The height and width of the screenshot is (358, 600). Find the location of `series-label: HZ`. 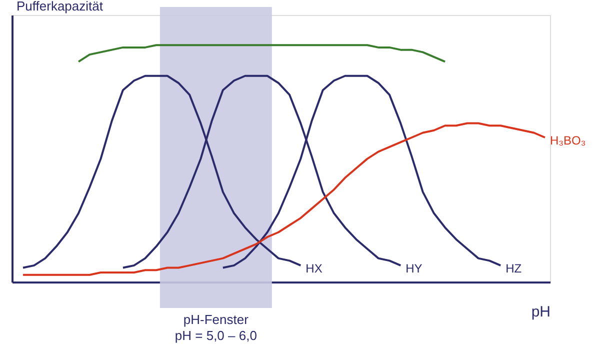

series-label: HZ is located at coordinates (514, 268).